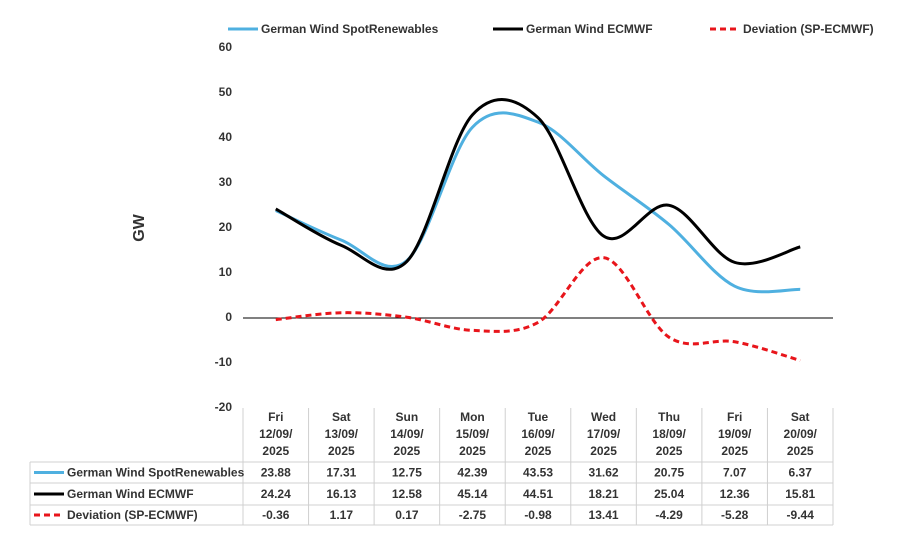 This screenshot has width=904, height=534. I want to click on x-tick-label: 12/09/, so click(276, 434).